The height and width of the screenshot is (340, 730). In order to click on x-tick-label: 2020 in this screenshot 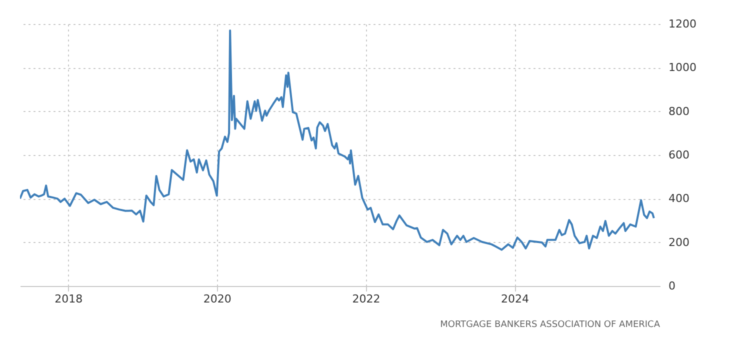, I will do `click(217, 299)`.